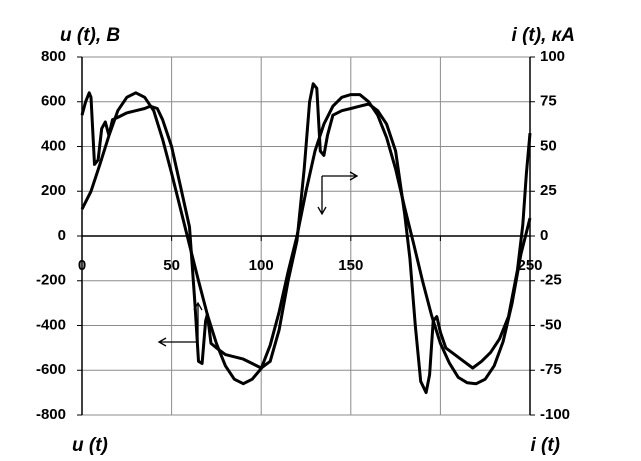 The height and width of the screenshot is (461, 641). I want to click on y2-tick-label: 75, so click(548, 101).